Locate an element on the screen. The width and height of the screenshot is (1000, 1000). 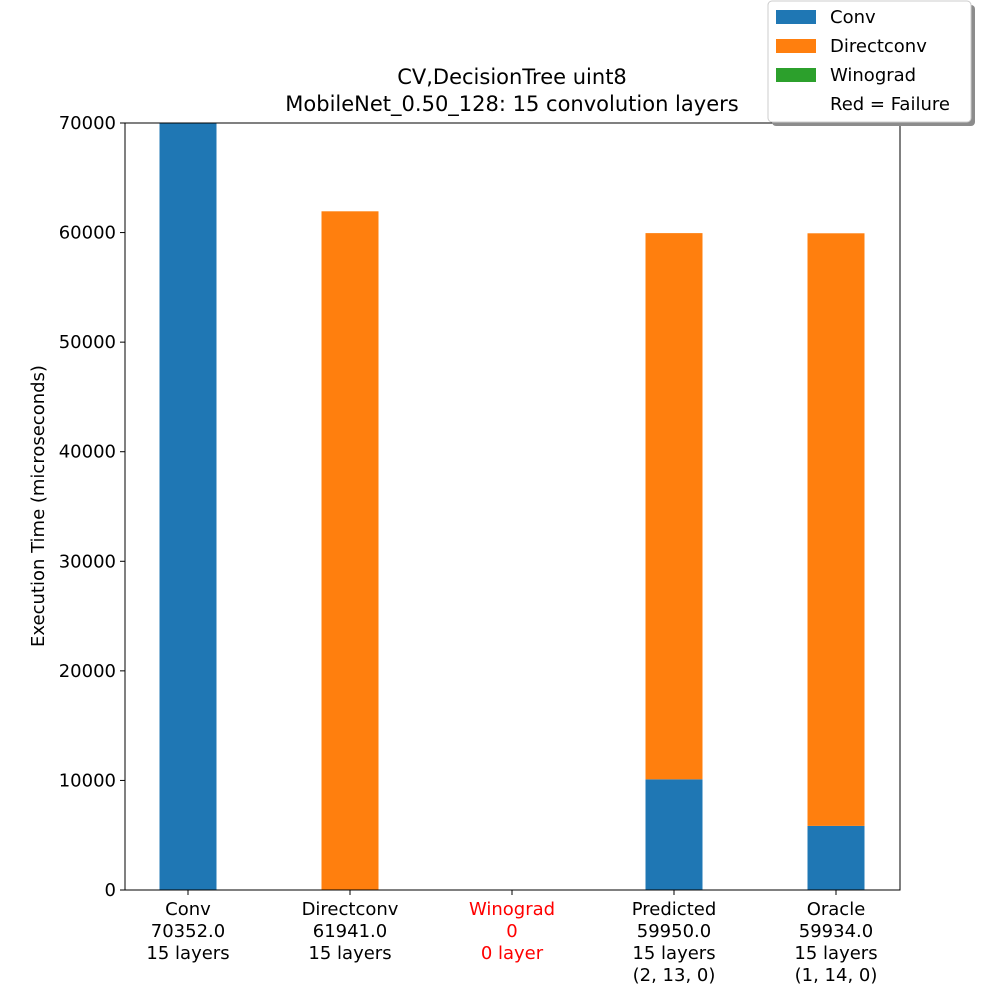
x-tick-label-line: 70352.0 is located at coordinates (188, 931).